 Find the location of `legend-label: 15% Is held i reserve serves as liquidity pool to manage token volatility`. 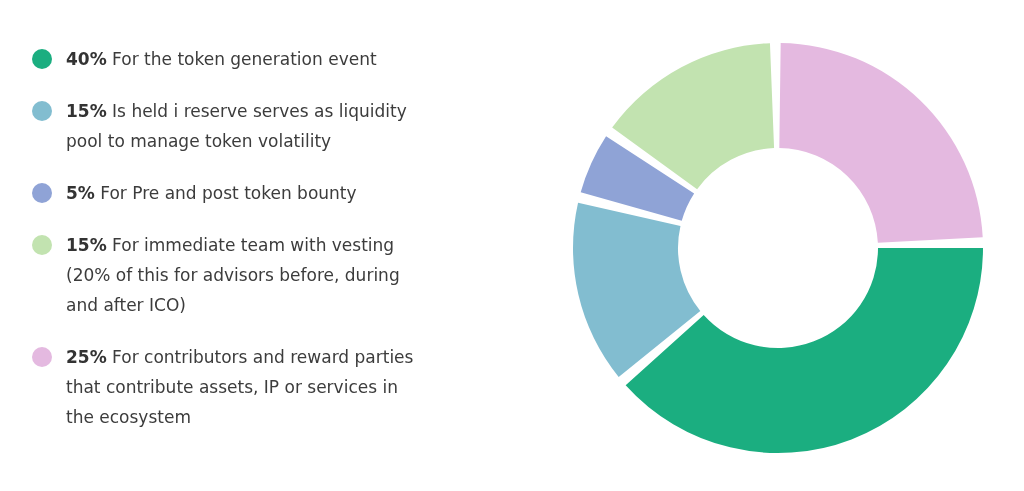

legend-label: 15% Is held i reserve serves as liquidity pool to manage token volatility is located at coordinates (237, 126).